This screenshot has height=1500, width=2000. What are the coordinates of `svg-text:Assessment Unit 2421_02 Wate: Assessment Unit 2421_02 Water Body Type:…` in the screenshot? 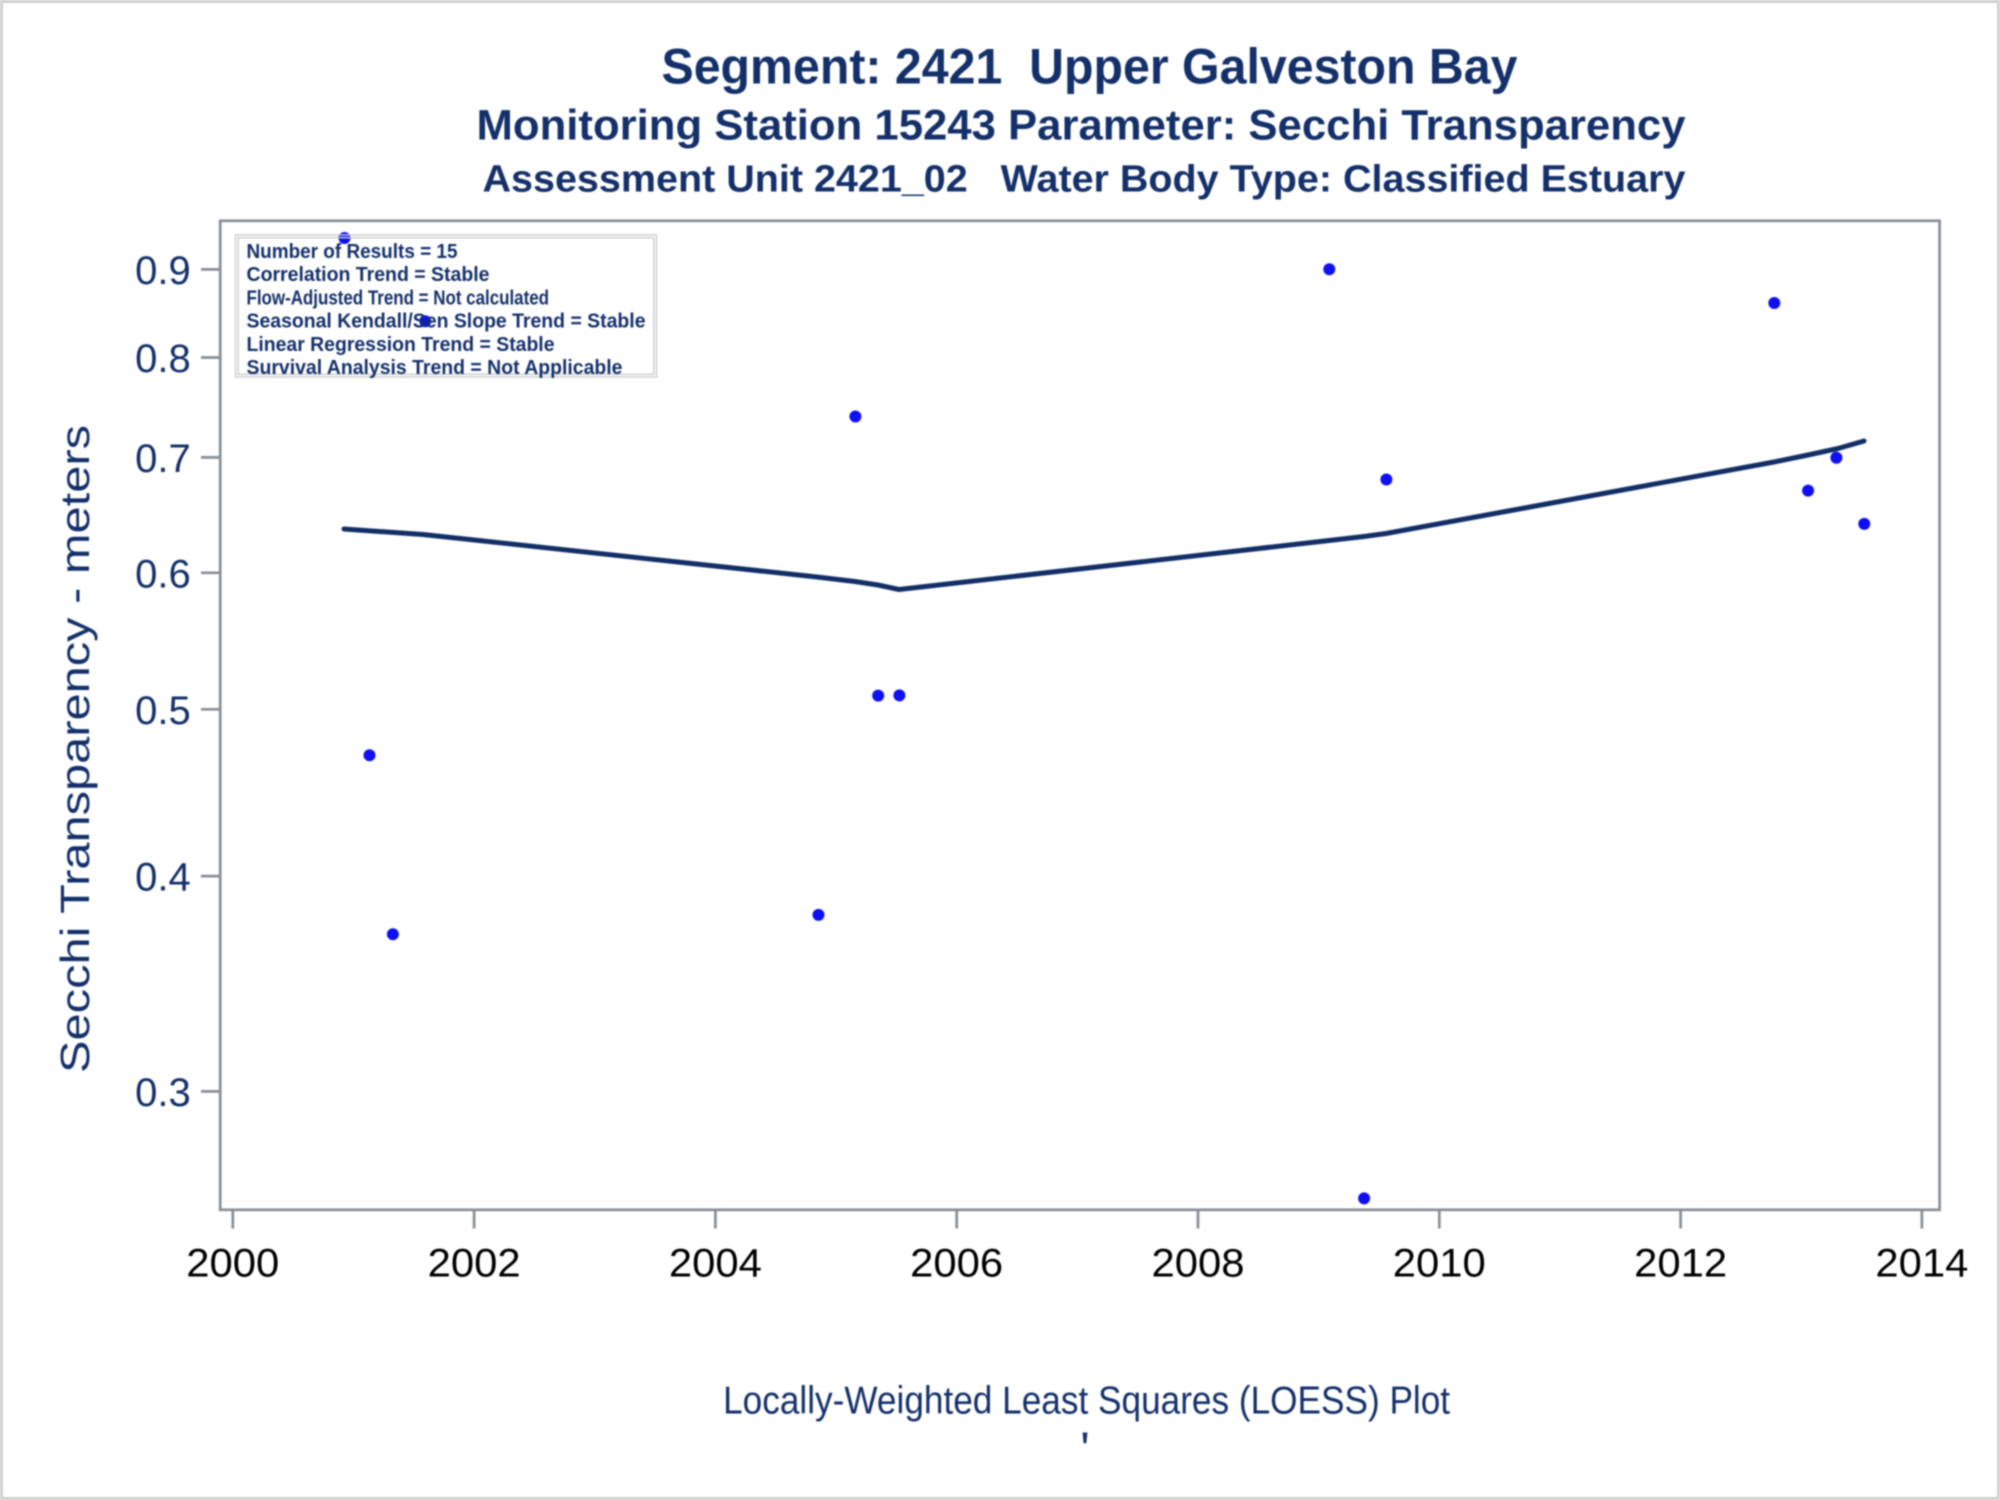 It's located at (1084, 179).